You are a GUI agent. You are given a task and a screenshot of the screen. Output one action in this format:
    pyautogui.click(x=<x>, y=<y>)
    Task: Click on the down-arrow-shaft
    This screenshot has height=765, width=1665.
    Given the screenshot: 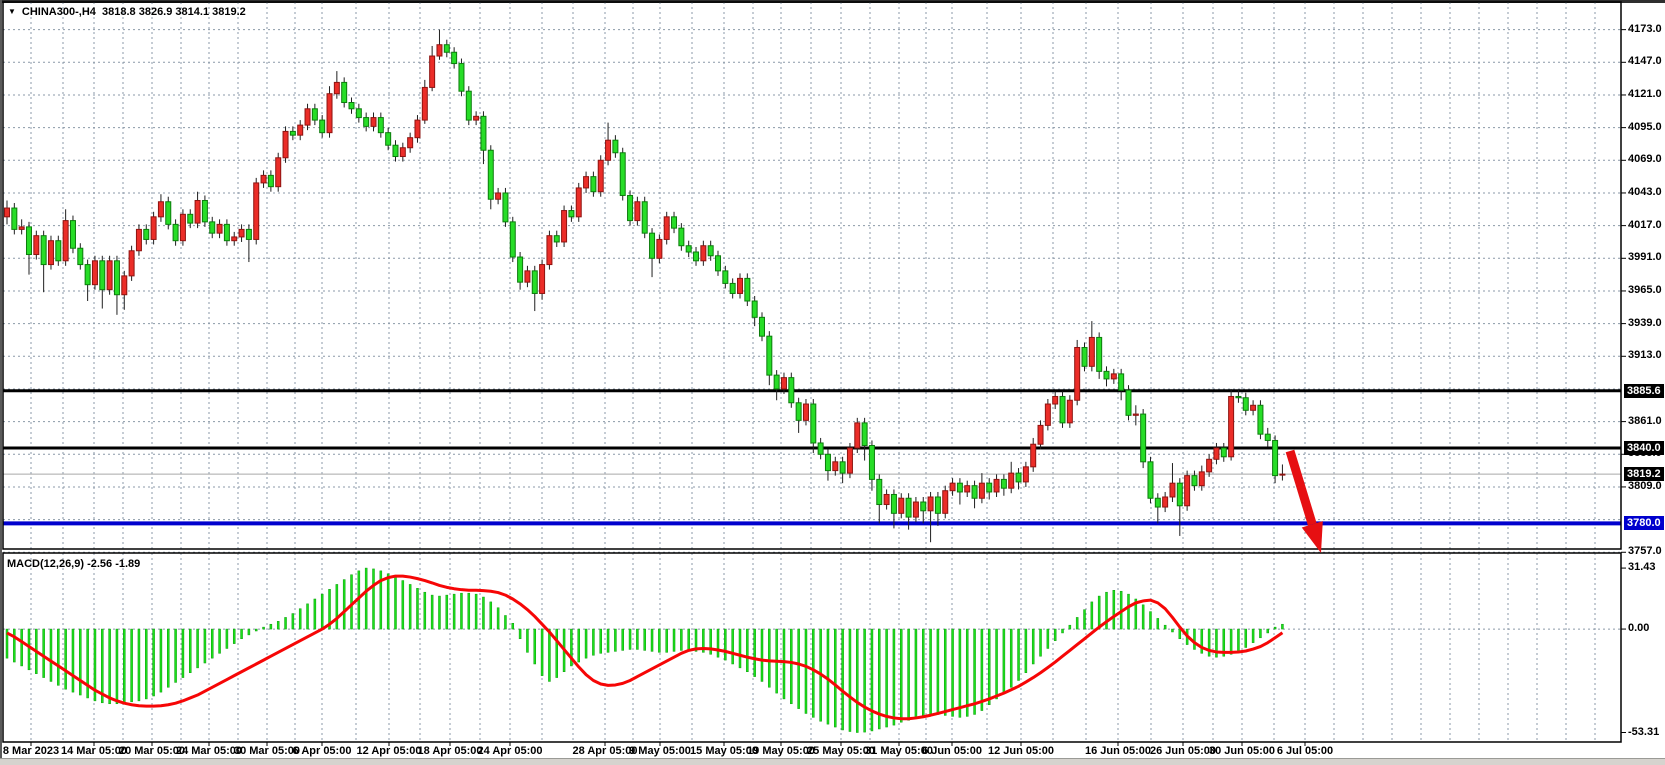 What is the action you would take?
    pyautogui.click(x=1301, y=487)
    